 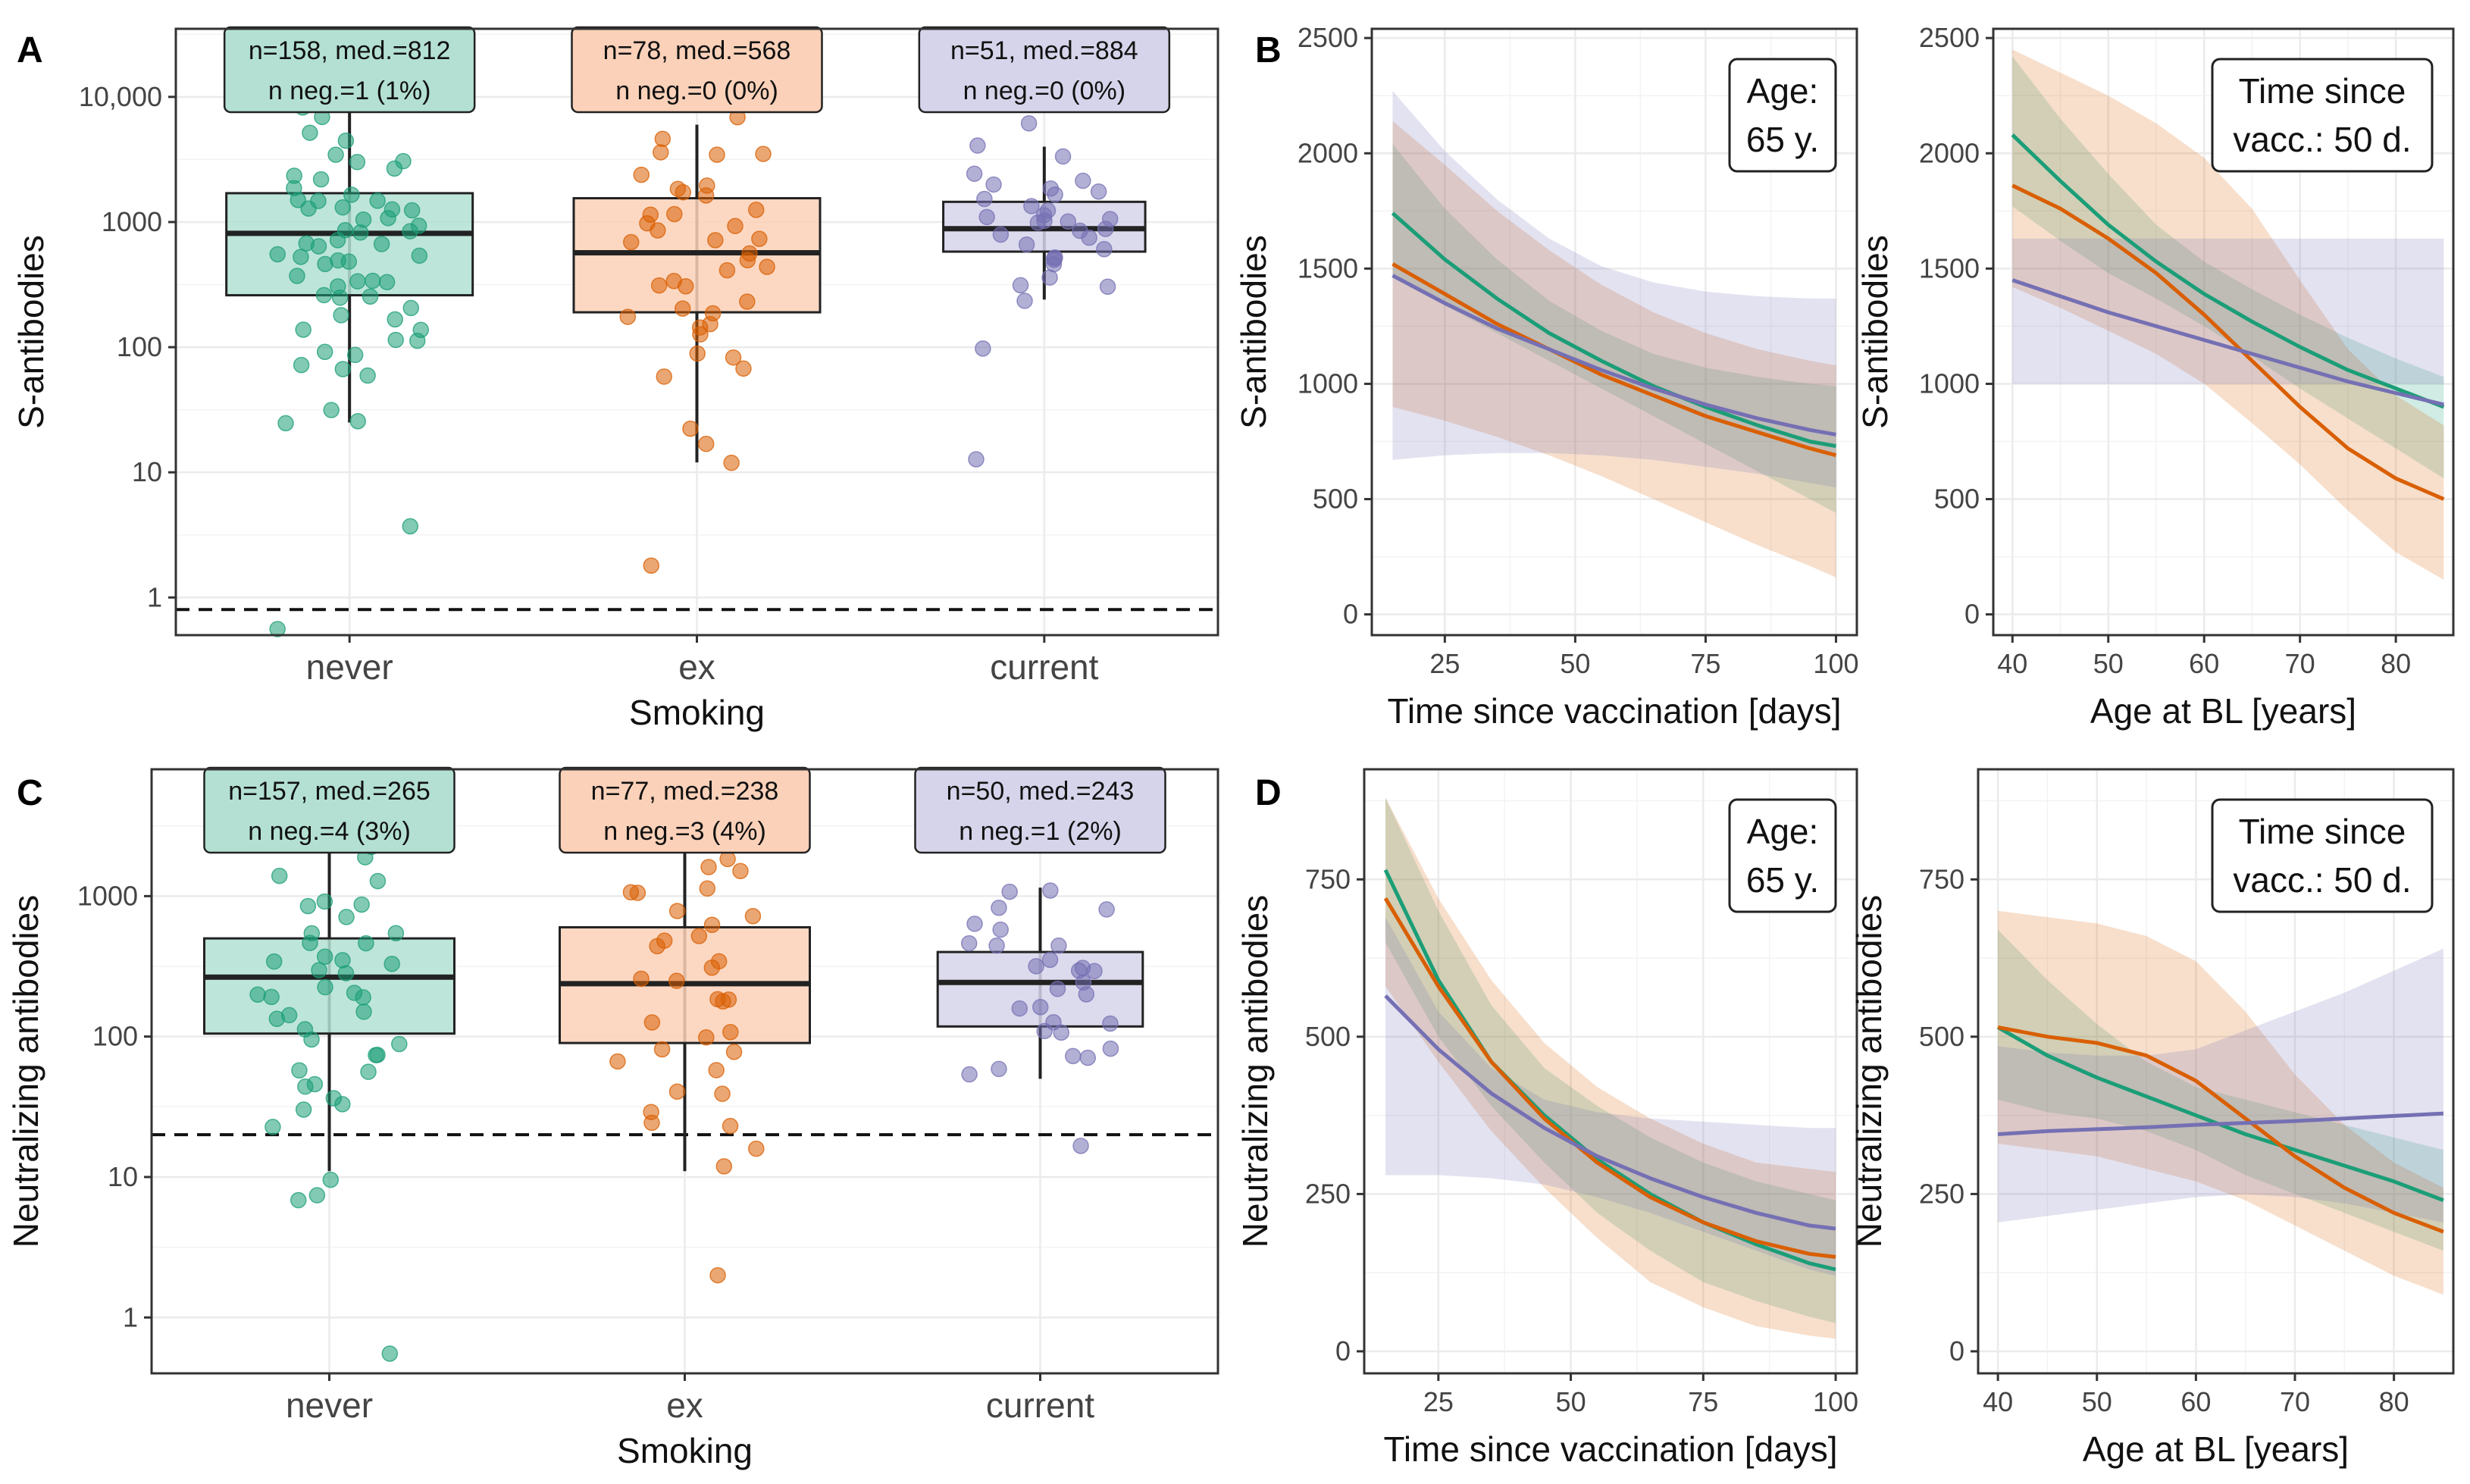 What do you see at coordinates (1610, 1060) in the screenshot?
I see `confidence-band-never` at bounding box center [1610, 1060].